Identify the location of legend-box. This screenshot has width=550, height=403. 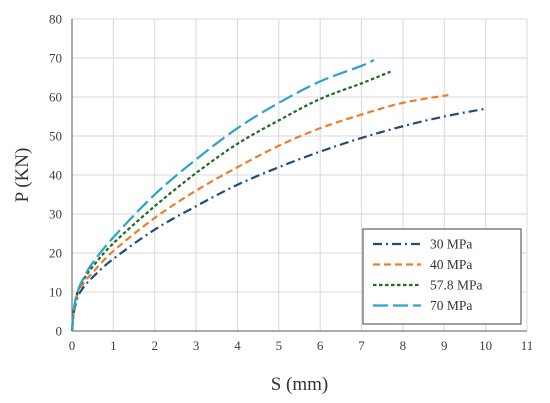
(442, 276).